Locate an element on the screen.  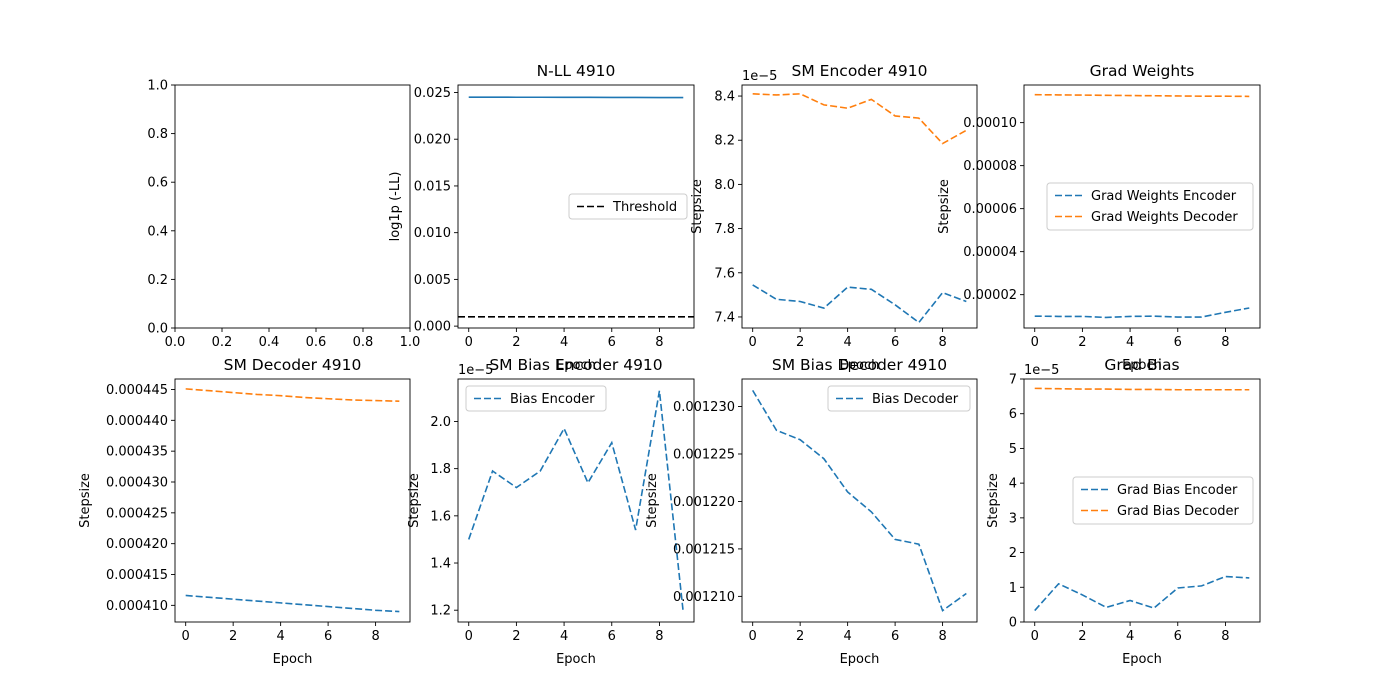
y-axis-label: log1p (-LL) is located at coordinates (395, 207).